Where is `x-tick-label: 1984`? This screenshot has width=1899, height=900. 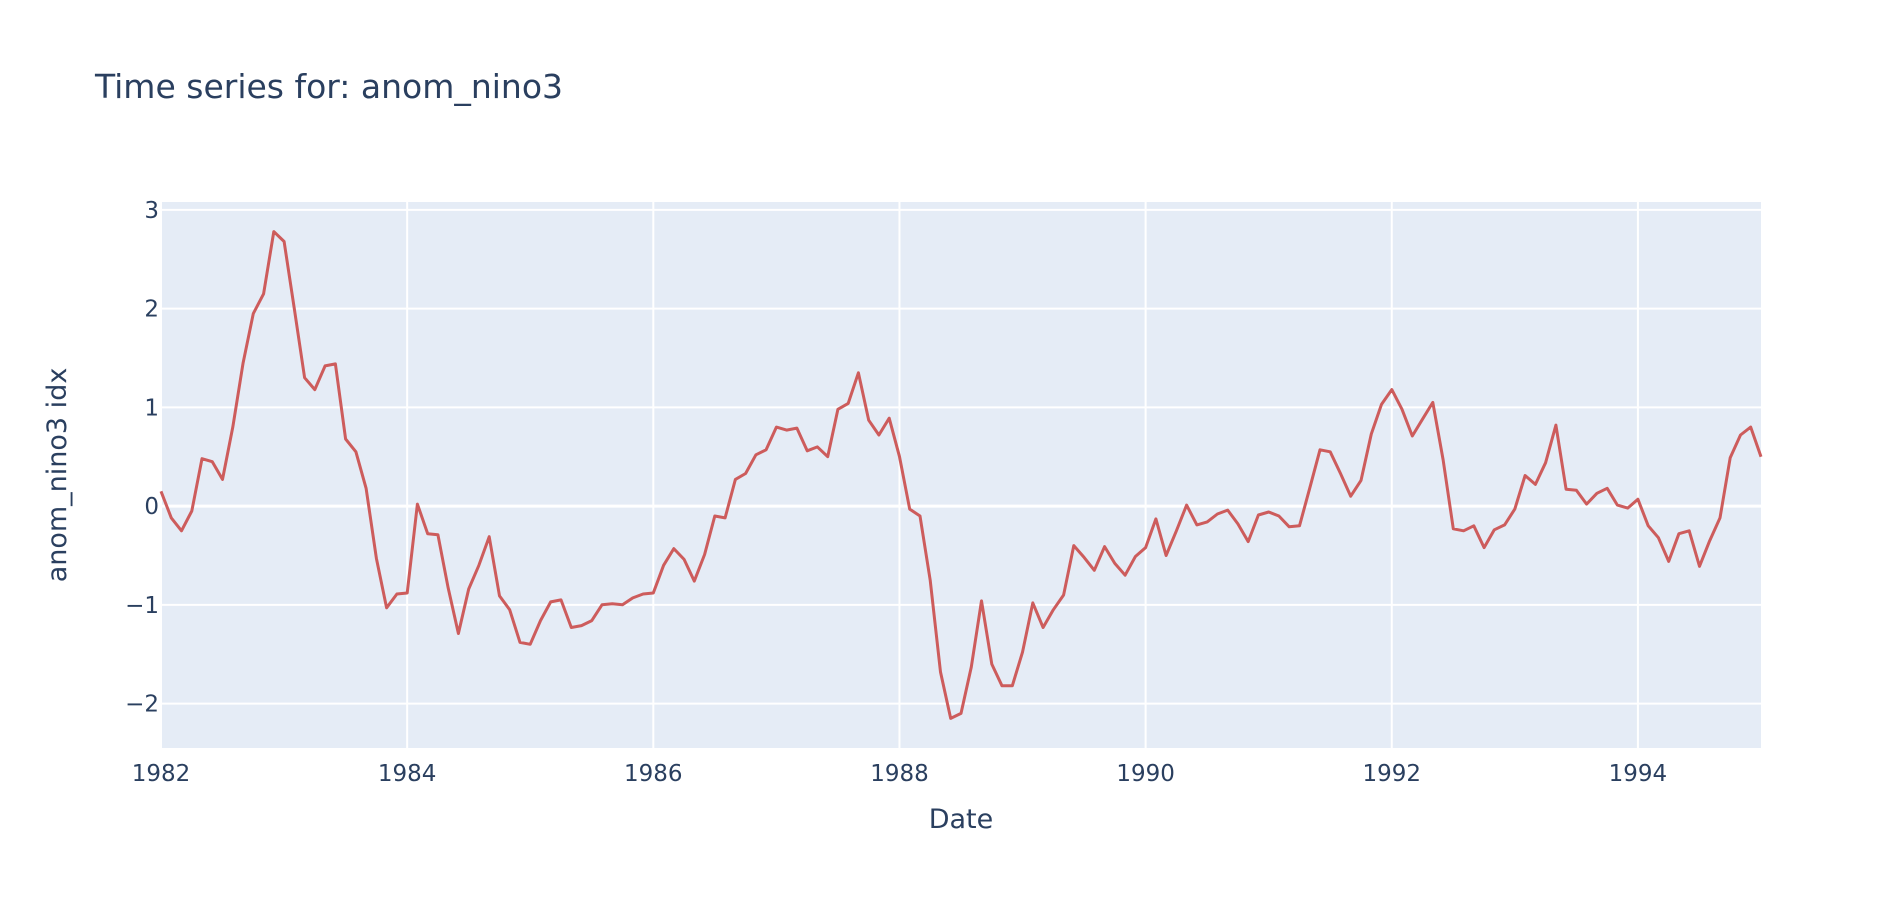 x-tick-label: 1984 is located at coordinates (407, 774).